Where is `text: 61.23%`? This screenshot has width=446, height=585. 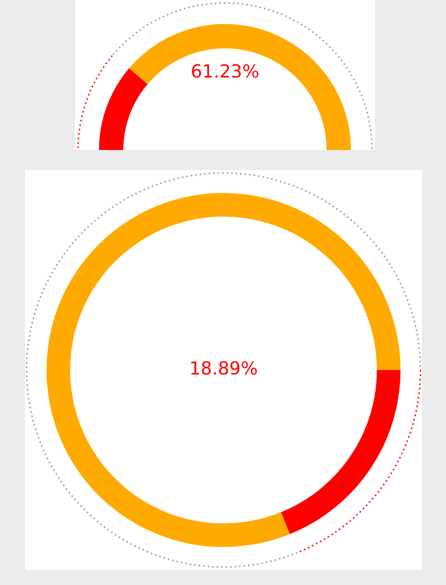 text: 61.23% is located at coordinates (225, 72).